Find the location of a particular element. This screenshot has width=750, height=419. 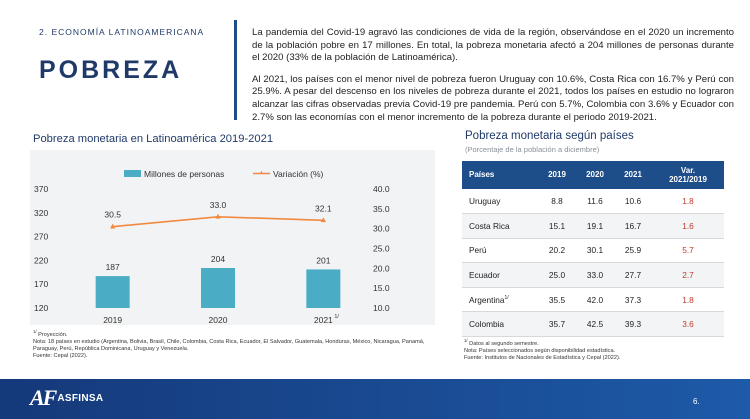

y-right-tick: 35.0 is located at coordinates (381, 209).